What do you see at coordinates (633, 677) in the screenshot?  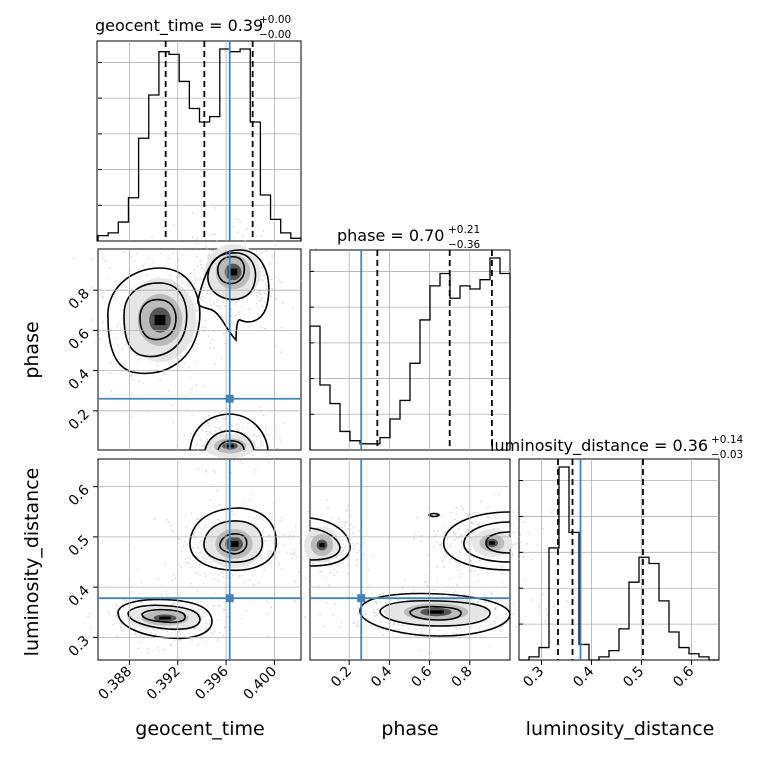 I see `tick-label: 0.5` at bounding box center [633, 677].